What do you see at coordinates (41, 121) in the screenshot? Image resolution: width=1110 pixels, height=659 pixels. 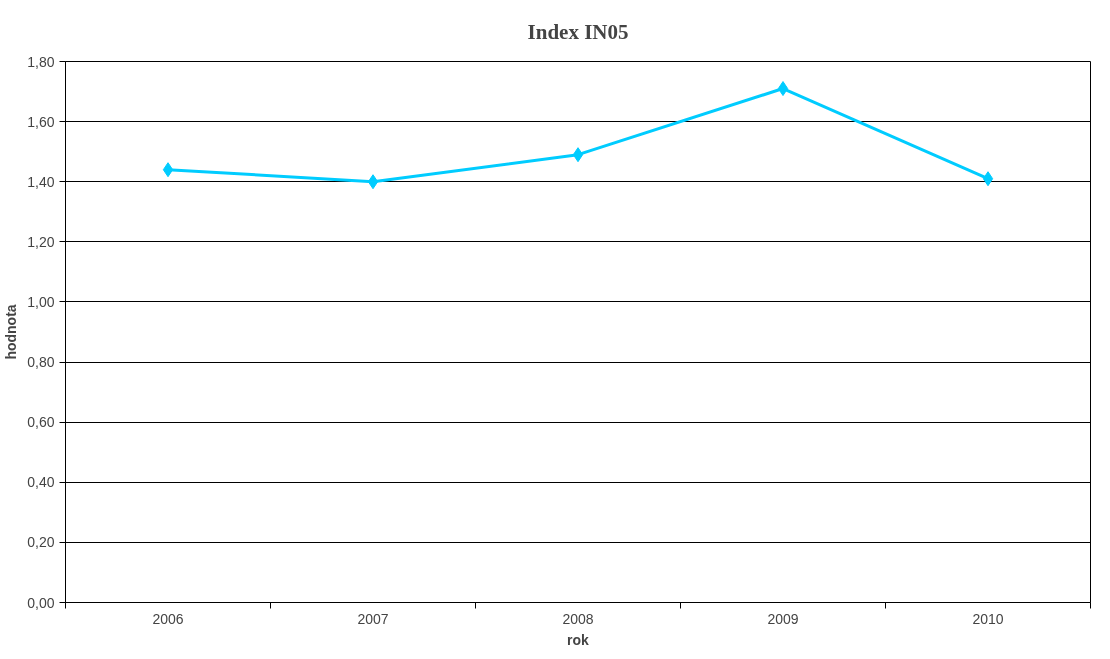 I see `y-tick-label: 1,60` at bounding box center [41, 121].